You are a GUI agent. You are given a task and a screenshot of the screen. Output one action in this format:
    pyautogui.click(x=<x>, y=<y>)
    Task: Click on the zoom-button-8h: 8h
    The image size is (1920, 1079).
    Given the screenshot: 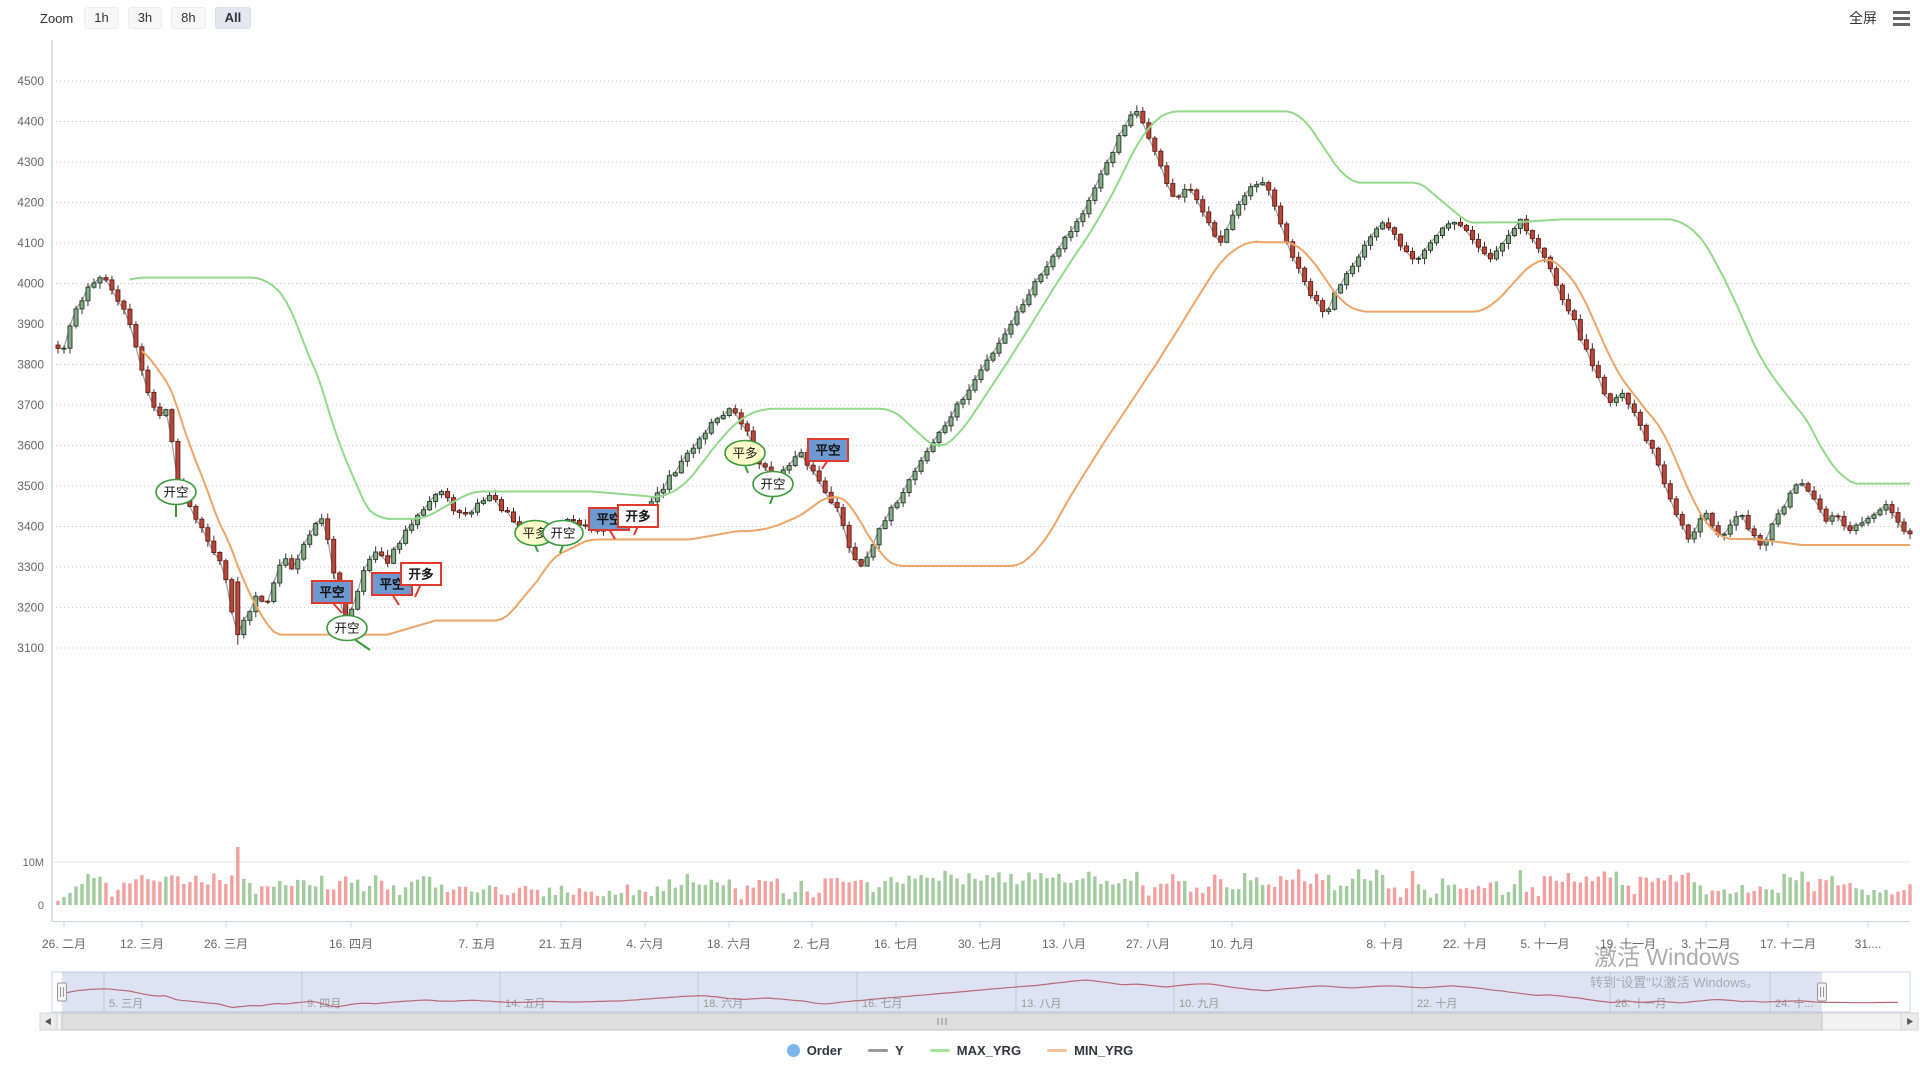 What is the action you would take?
    pyautogui.click(x=188, y=18)
    